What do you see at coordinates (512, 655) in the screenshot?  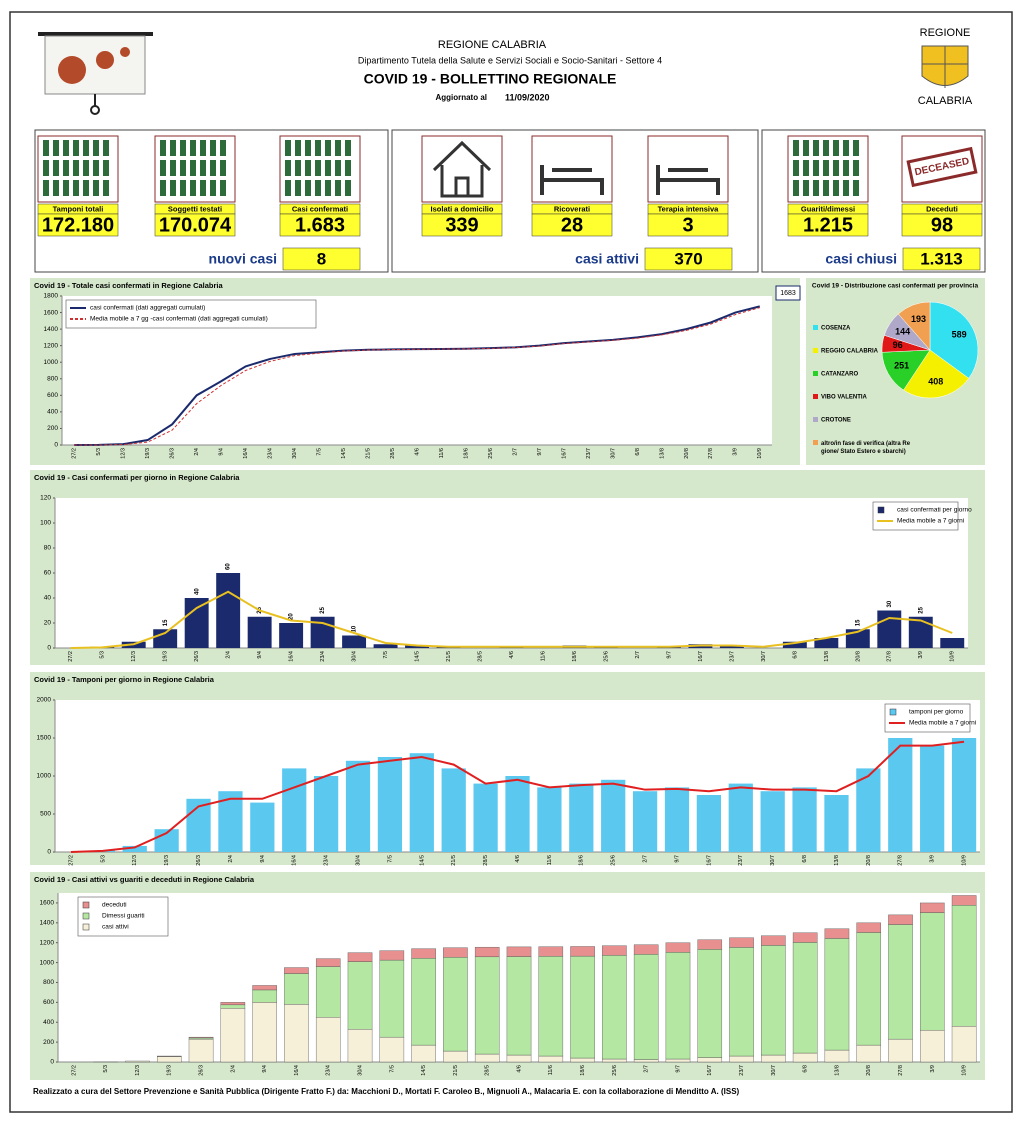 I see `x-tick-label: 4/6` at bounding box center [512, 655].